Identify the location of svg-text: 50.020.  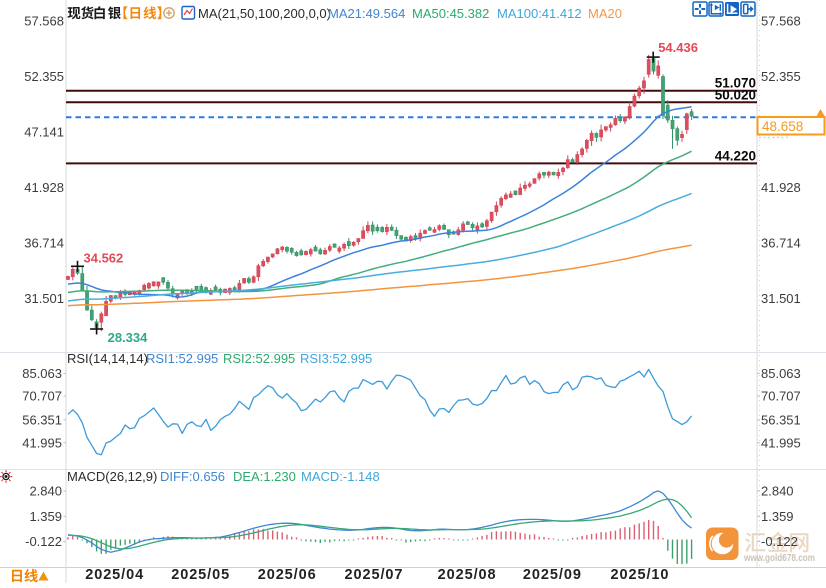
(735, 95).